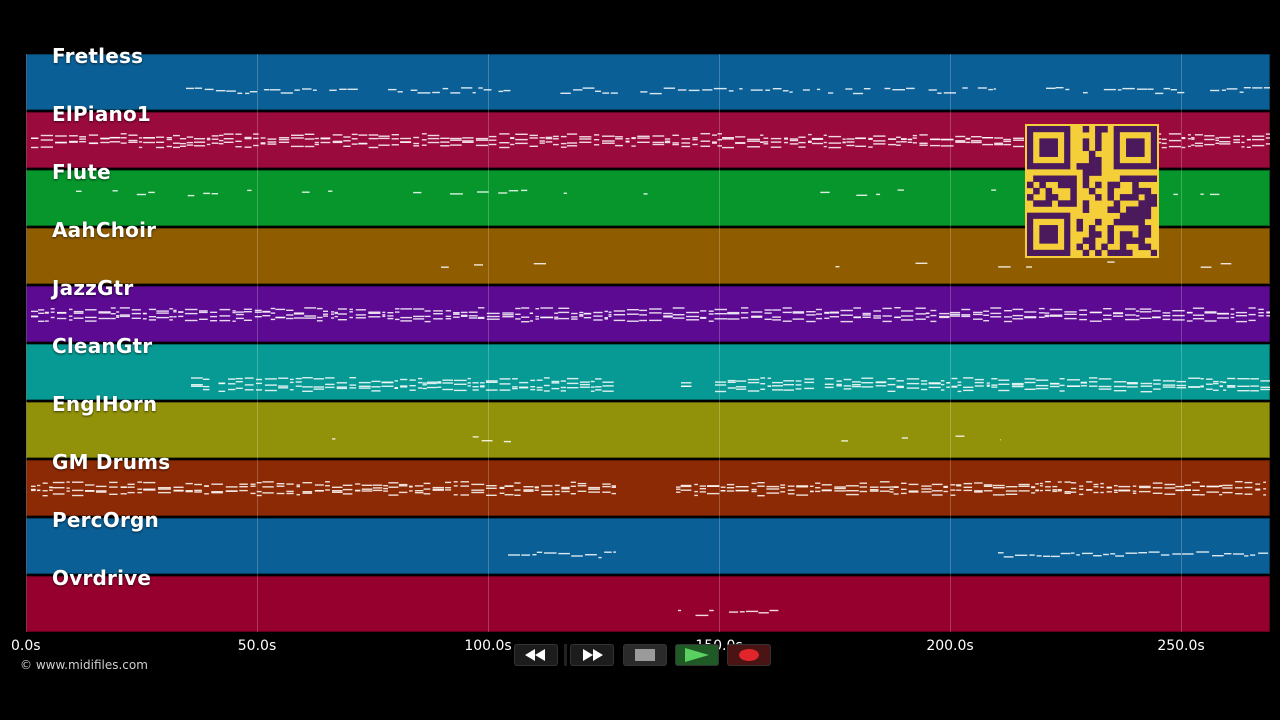  I want to click on record-button, so click(749, 655).